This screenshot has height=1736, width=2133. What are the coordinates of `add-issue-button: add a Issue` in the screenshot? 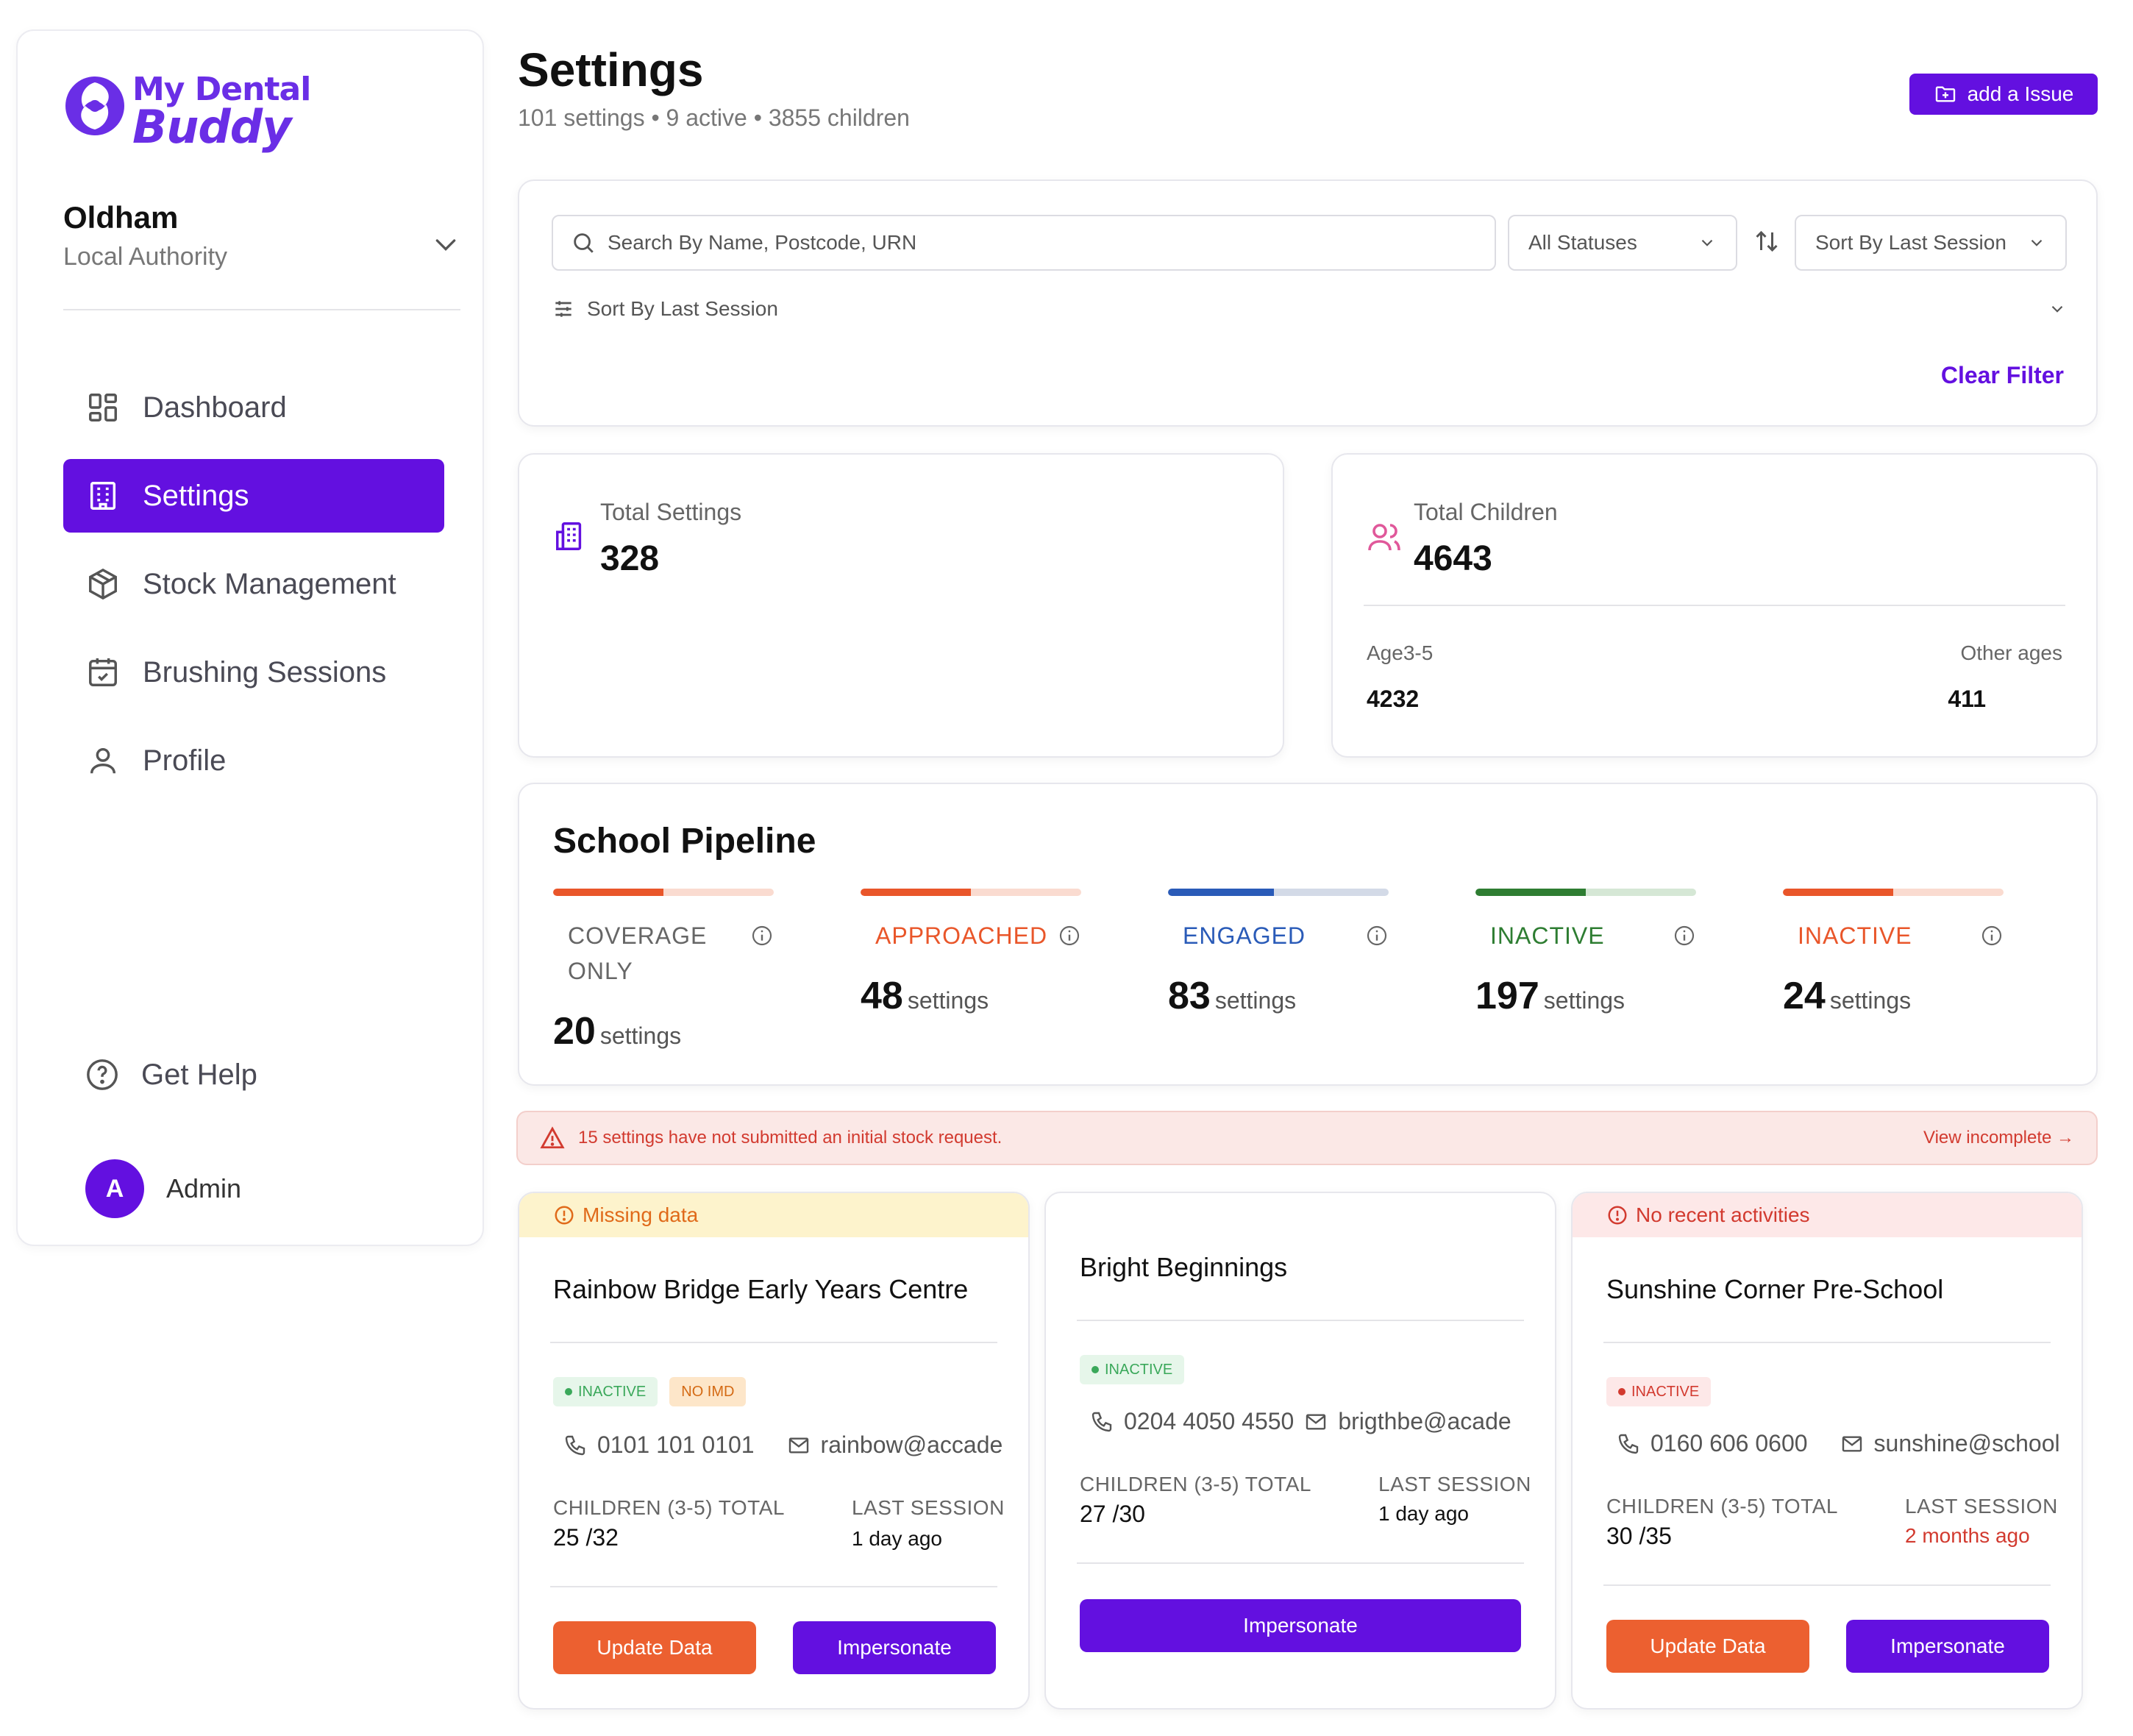 It's located at (2003, 94).